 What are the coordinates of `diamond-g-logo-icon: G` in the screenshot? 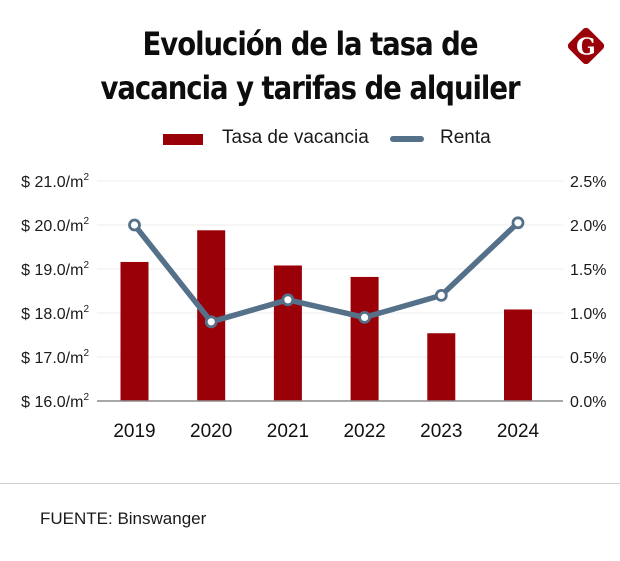 It's located at (586, 46).